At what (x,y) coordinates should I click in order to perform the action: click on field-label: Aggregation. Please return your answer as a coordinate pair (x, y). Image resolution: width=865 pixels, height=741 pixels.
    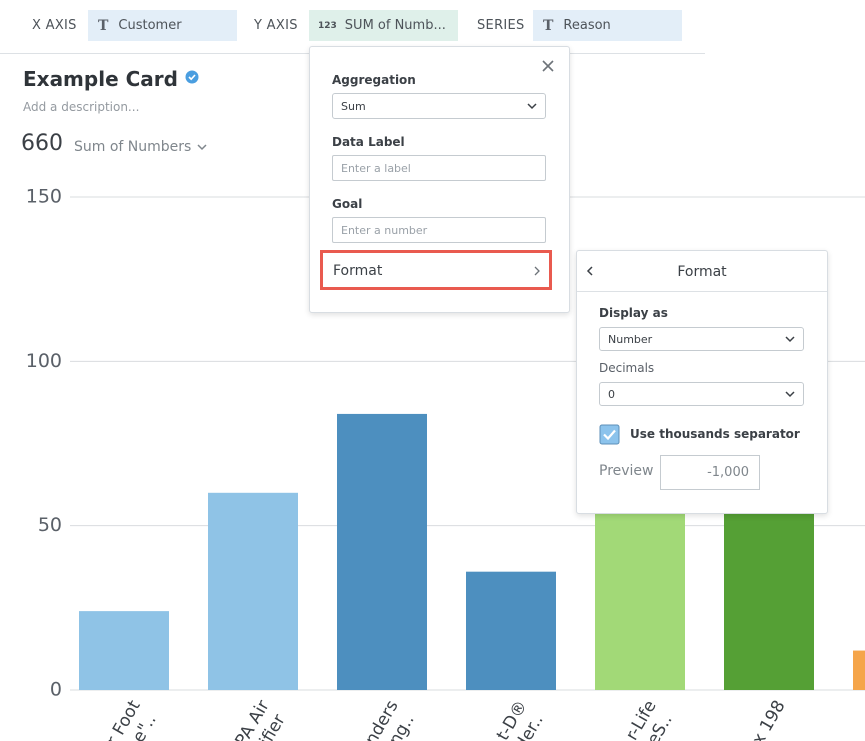
    Looking at the image, I should click on (374, 80).